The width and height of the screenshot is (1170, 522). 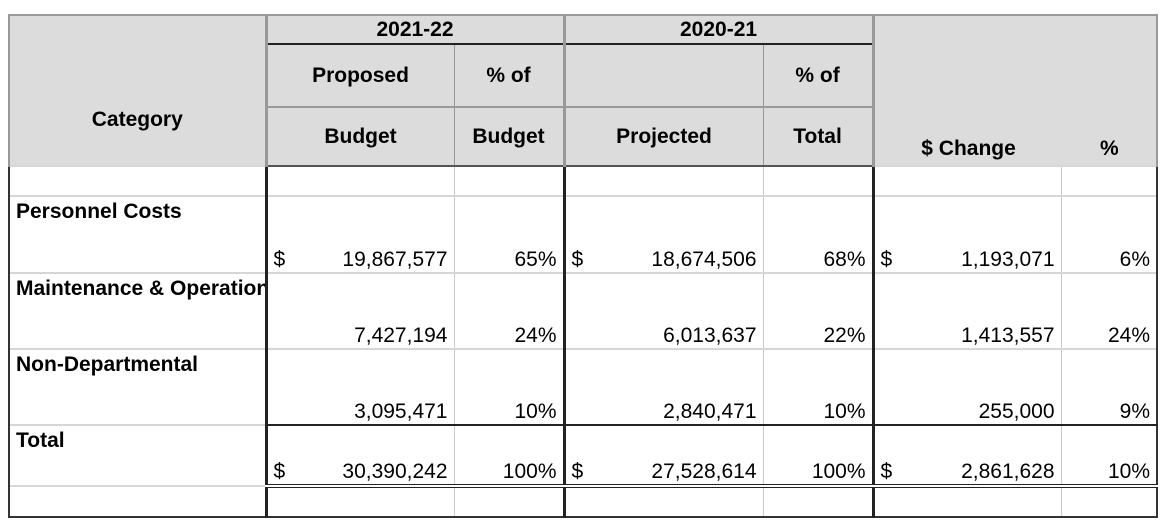 I want to click on projected-cell: $18,674,506, so click(x=663, y=234).